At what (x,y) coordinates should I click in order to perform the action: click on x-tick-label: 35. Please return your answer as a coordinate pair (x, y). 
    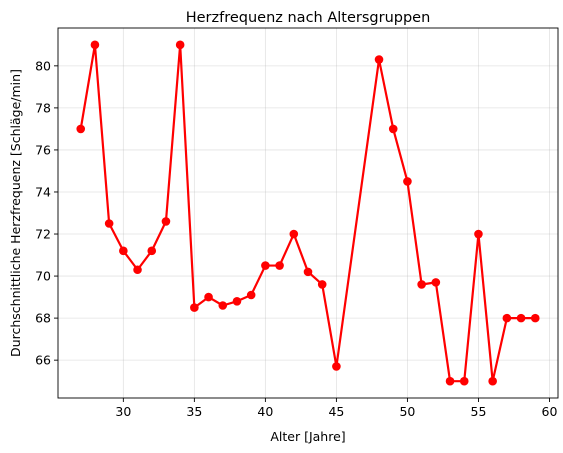
    Looking at the image, I should click on (194, 411).